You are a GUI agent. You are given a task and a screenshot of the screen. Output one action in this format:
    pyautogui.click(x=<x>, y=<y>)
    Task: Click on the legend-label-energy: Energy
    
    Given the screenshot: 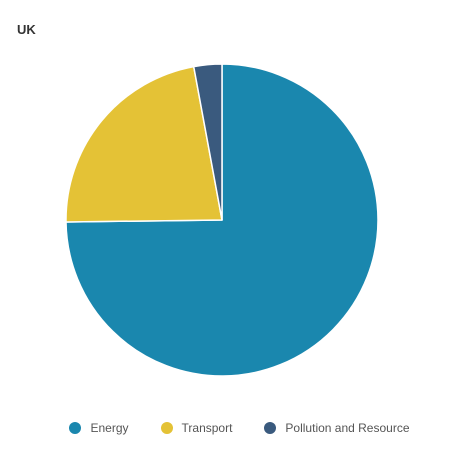 What is the action you would take?
    pyautogui.click(x=109, y=428)
    